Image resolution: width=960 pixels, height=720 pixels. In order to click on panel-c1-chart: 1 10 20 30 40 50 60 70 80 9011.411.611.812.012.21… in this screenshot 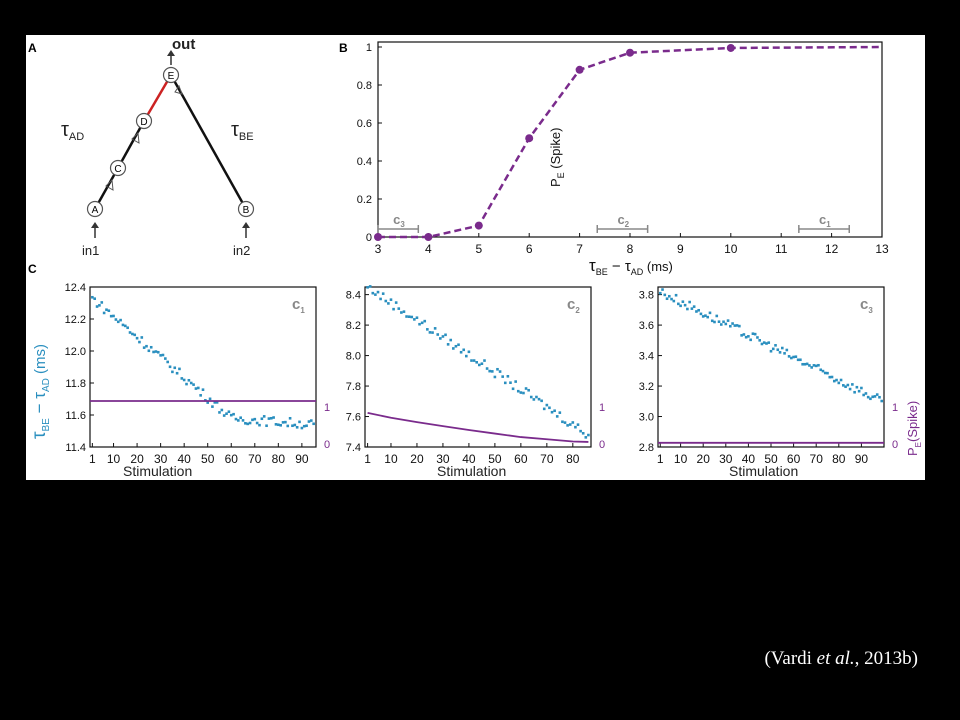, I will do `click(179, 380)`.